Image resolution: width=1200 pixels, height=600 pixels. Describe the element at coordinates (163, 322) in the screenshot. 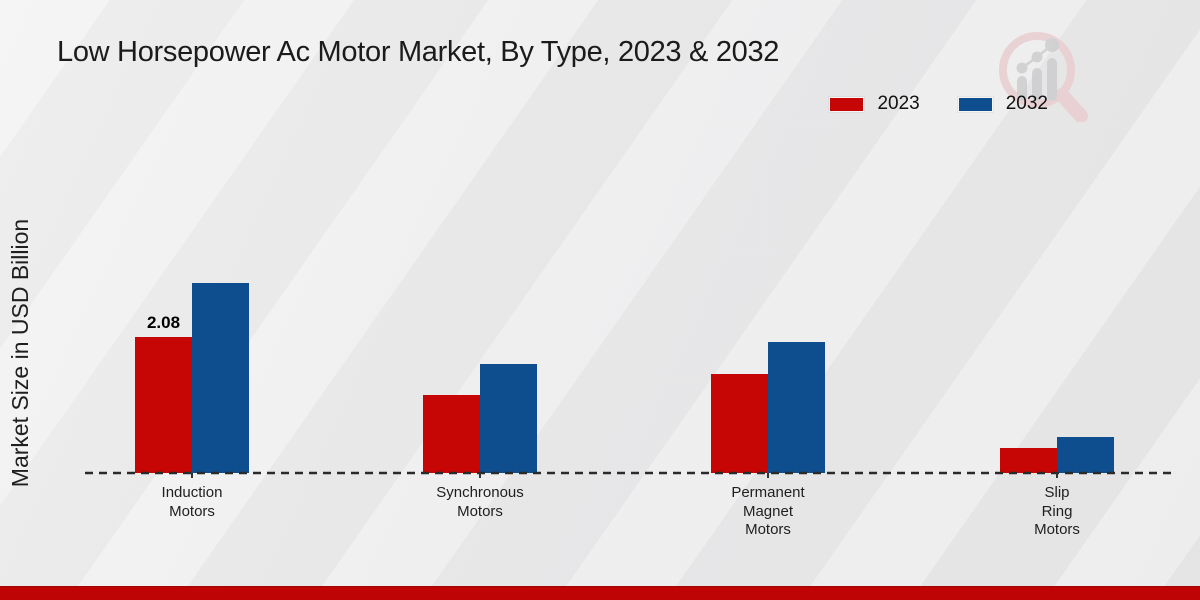

I see `bar-value-label: 2.08` at that location.